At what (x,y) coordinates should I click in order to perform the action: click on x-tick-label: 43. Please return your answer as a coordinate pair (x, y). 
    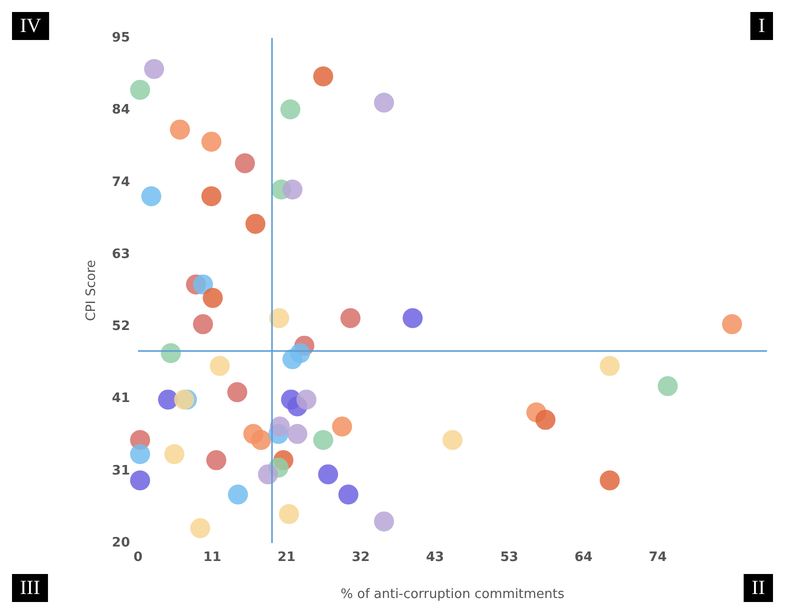
    Looking at the image, I should click on (435, 557).